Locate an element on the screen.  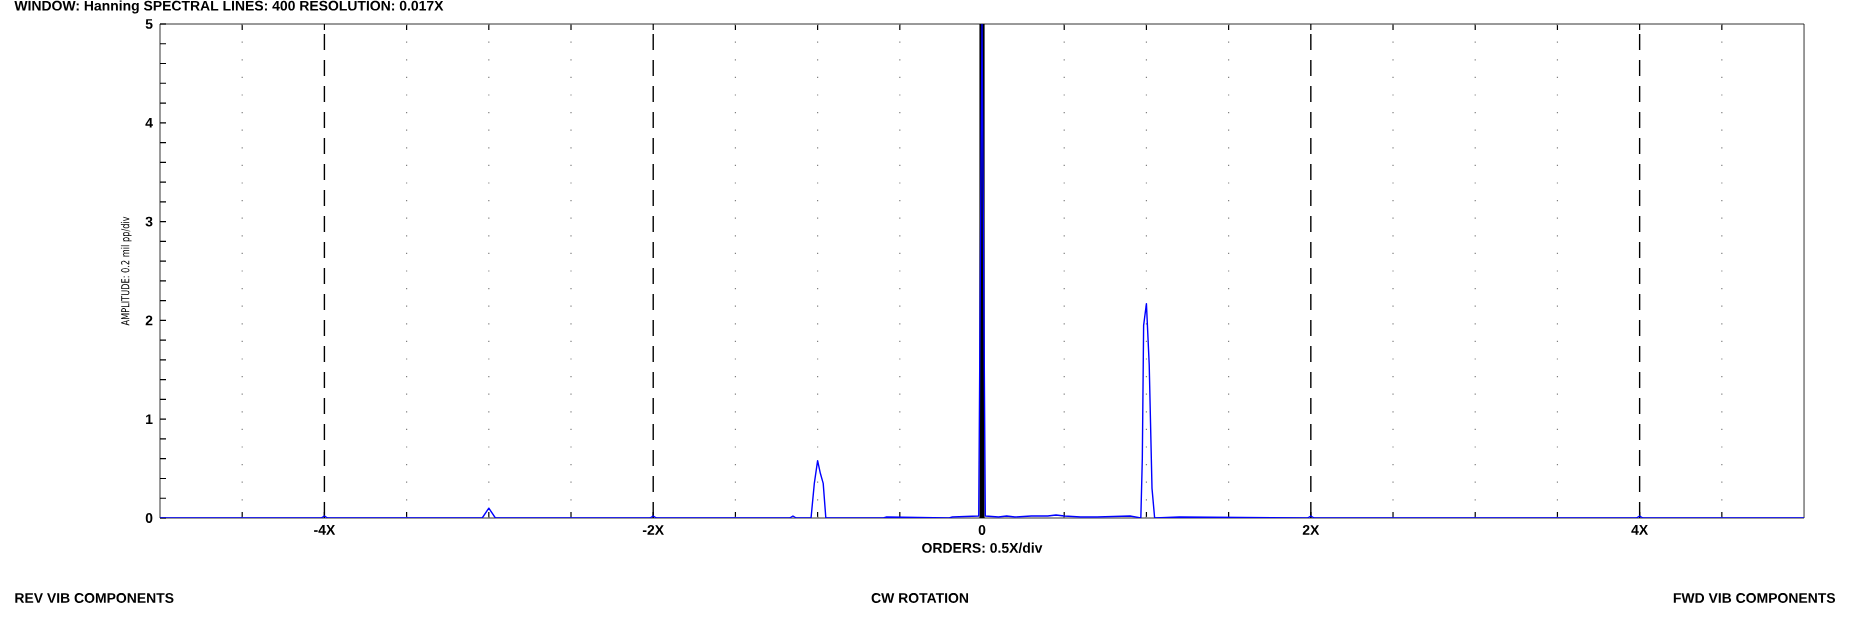
y-tick-label: 1 is located at coordinates (149, 419).